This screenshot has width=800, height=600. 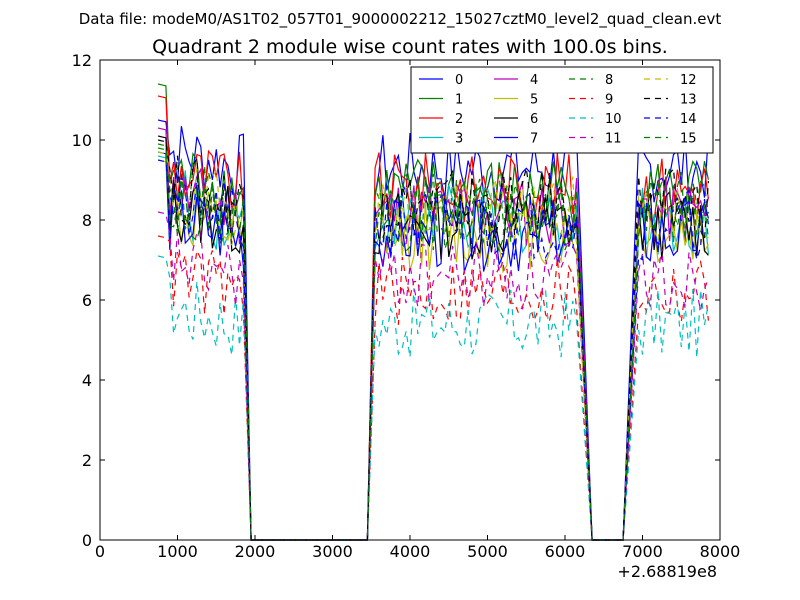 What do you see at coordinates (688, 100) in the screenshot?
I see `legend-label-13: 13` at bounding box center [688, 100].